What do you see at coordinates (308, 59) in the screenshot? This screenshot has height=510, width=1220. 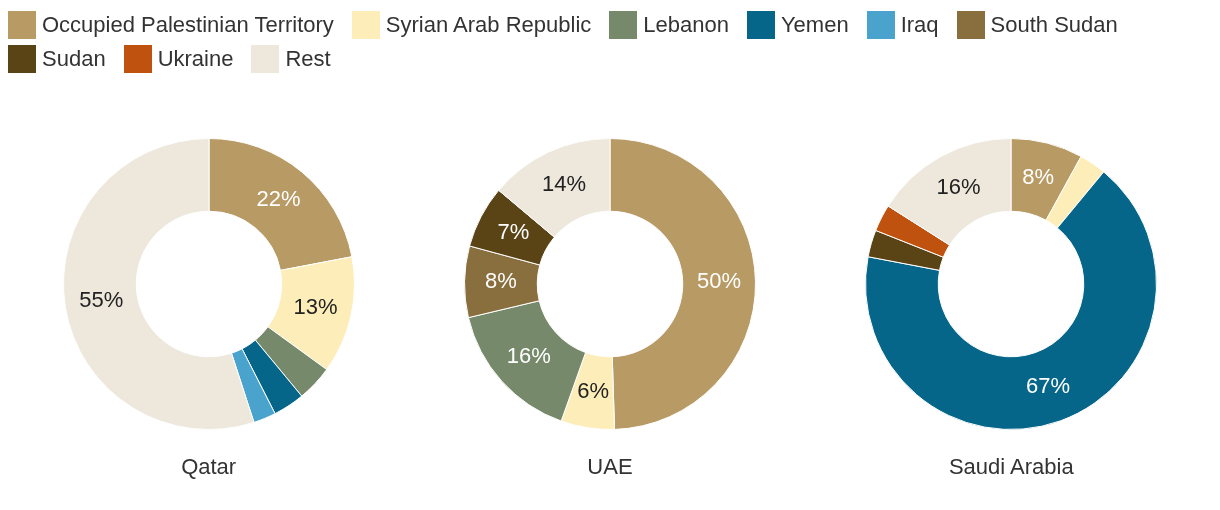 I see `legend-label: Rest` at bounding box center [308, 59].